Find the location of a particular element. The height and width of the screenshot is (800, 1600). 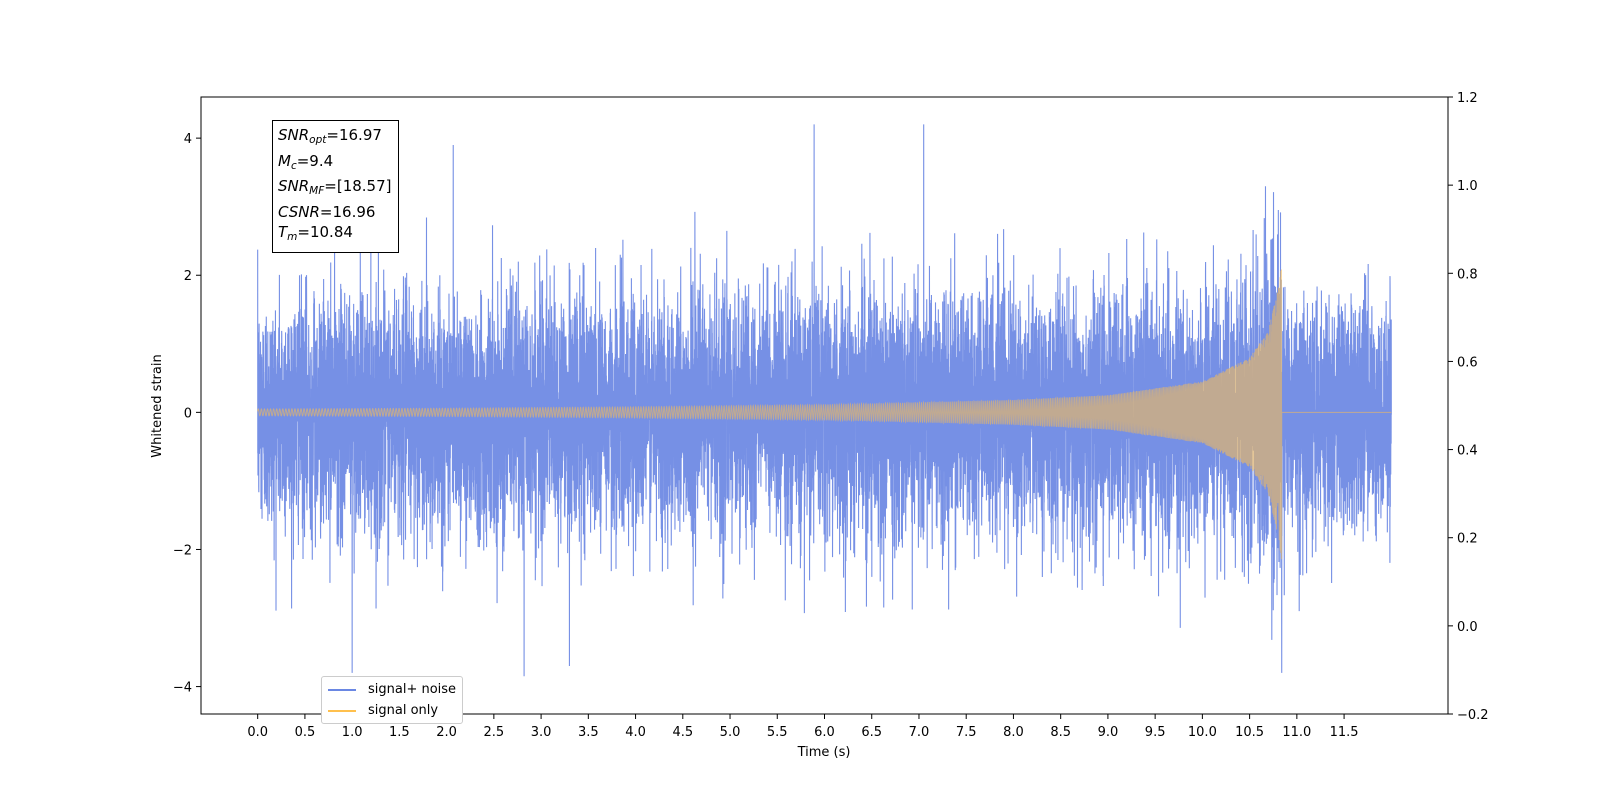

y-tick-label: 0 is located at coordinates (188, 413).